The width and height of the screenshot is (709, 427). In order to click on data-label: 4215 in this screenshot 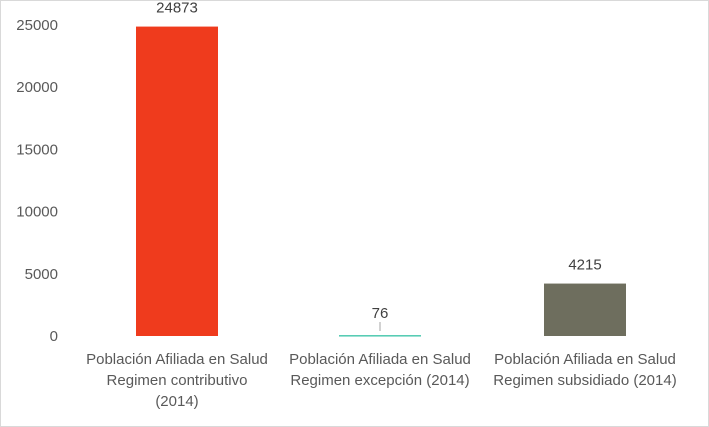, I will do `click(584, 265)`.